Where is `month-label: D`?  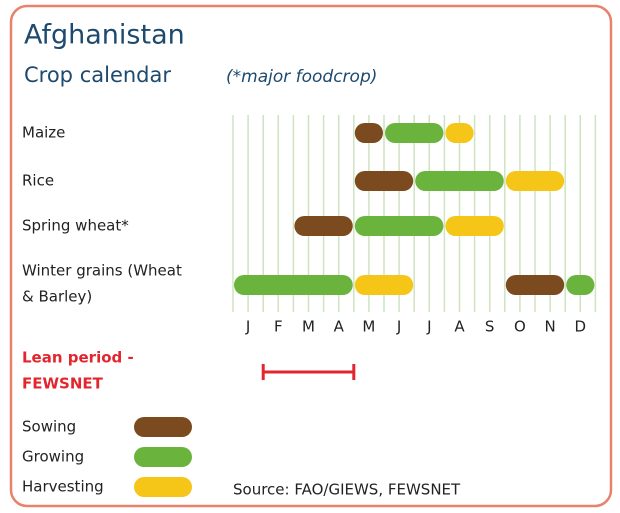 month-label: D is located at coordinates (581, 327).